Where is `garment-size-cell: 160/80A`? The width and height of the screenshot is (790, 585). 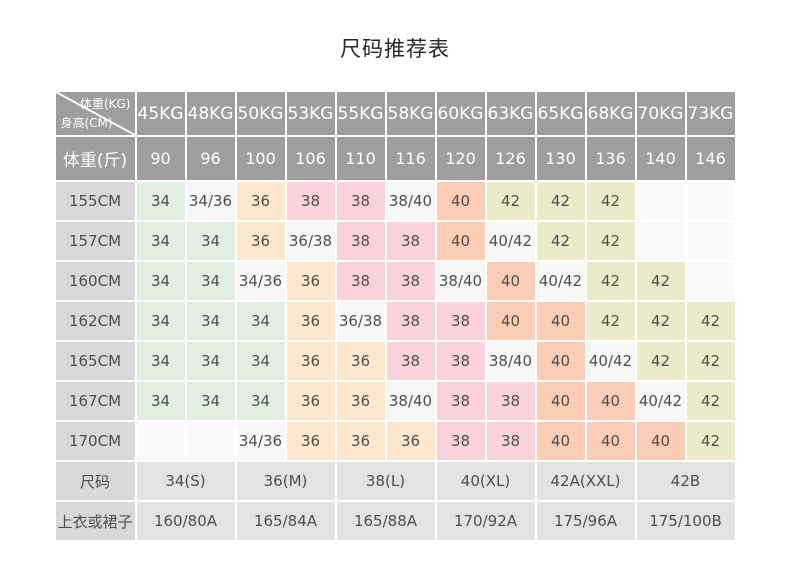
garment-size-cell: 160/80A is located at coordinates (185, 521).